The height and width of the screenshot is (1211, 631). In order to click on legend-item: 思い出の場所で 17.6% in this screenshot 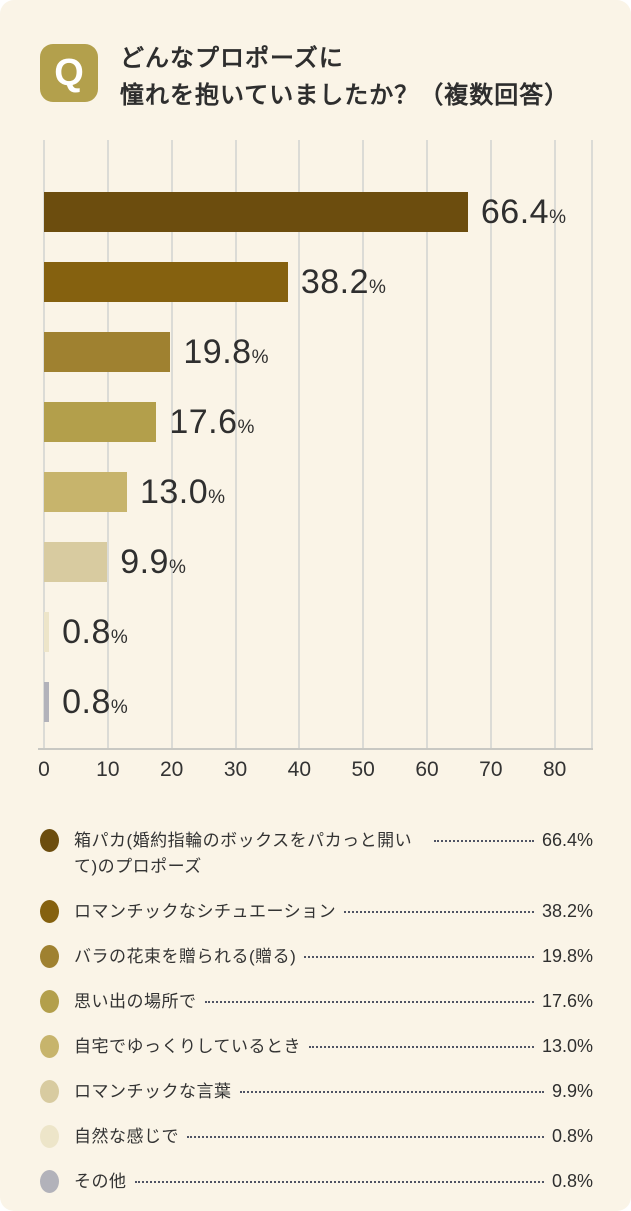, I will do `click(316, 1002)`.